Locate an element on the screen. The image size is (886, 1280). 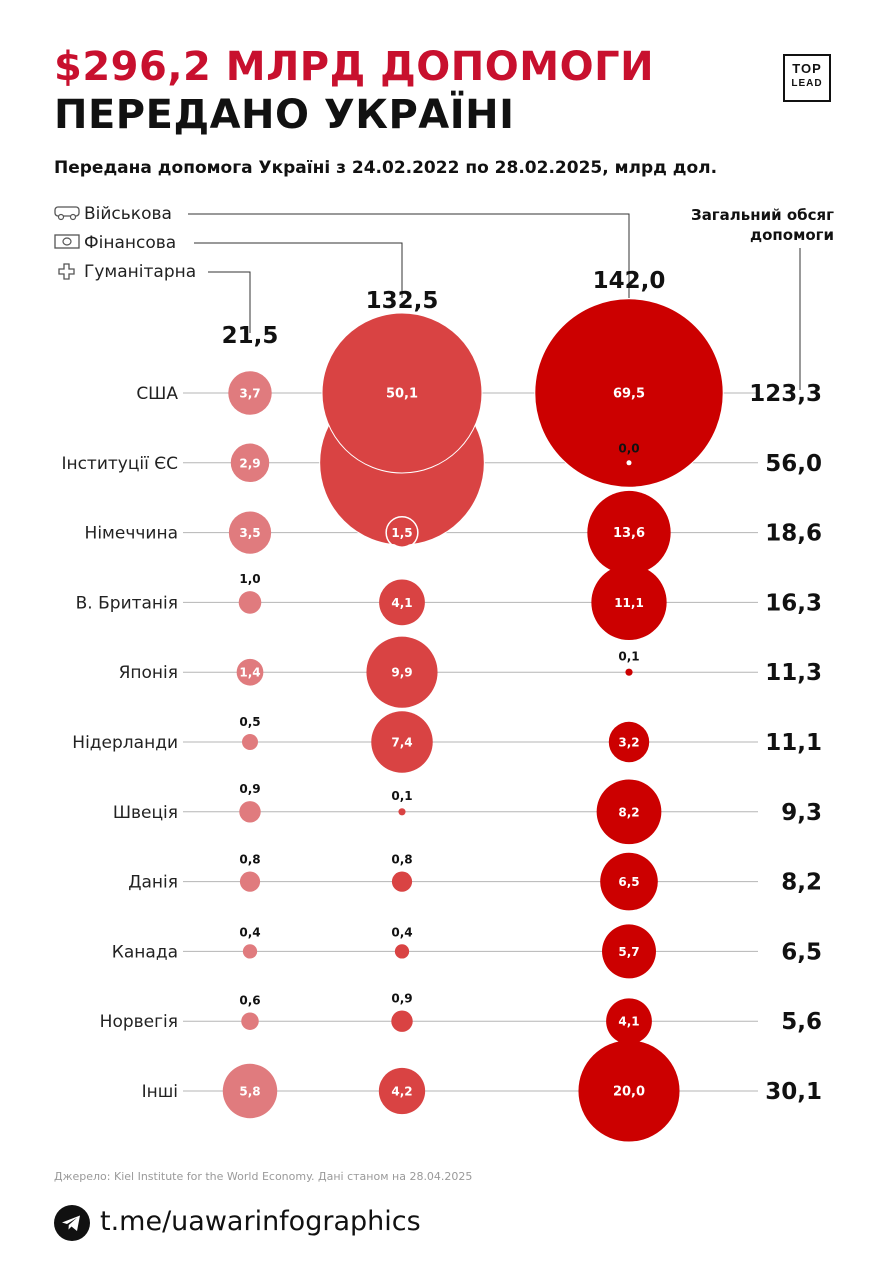
total-value: 16,3 is located at coordinates (793, 603).